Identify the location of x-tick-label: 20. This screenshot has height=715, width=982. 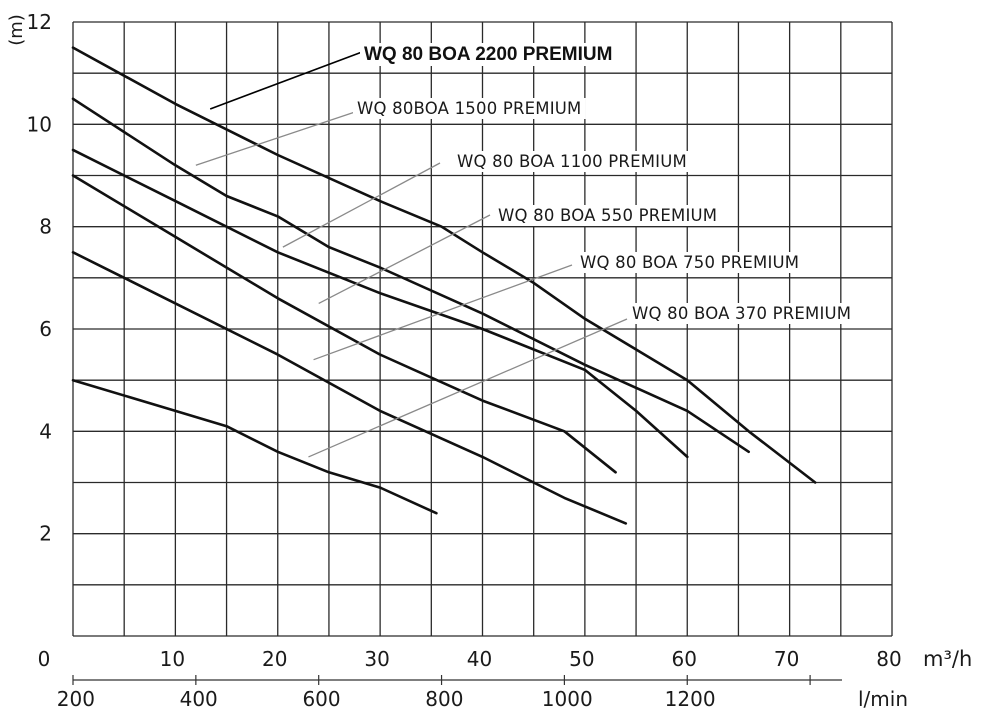
(274, 659).